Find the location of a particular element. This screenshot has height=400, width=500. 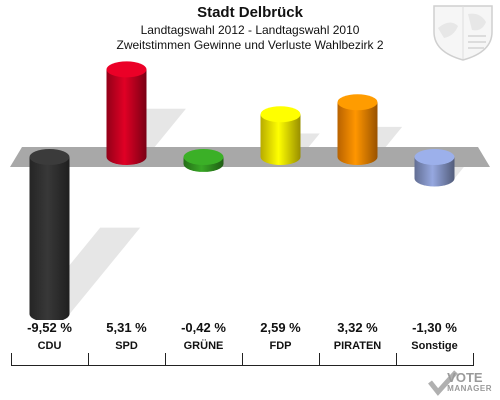

vote-check-icon is located at coordinates (443, 383).